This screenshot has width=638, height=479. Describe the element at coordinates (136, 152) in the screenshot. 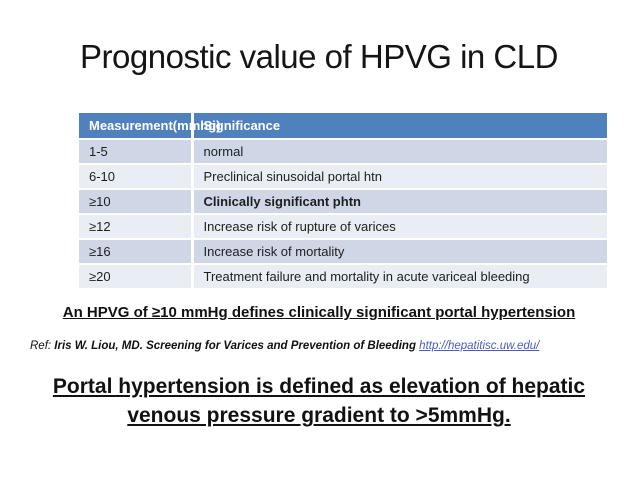

I see `measurement-cell: 1-5` at that location.